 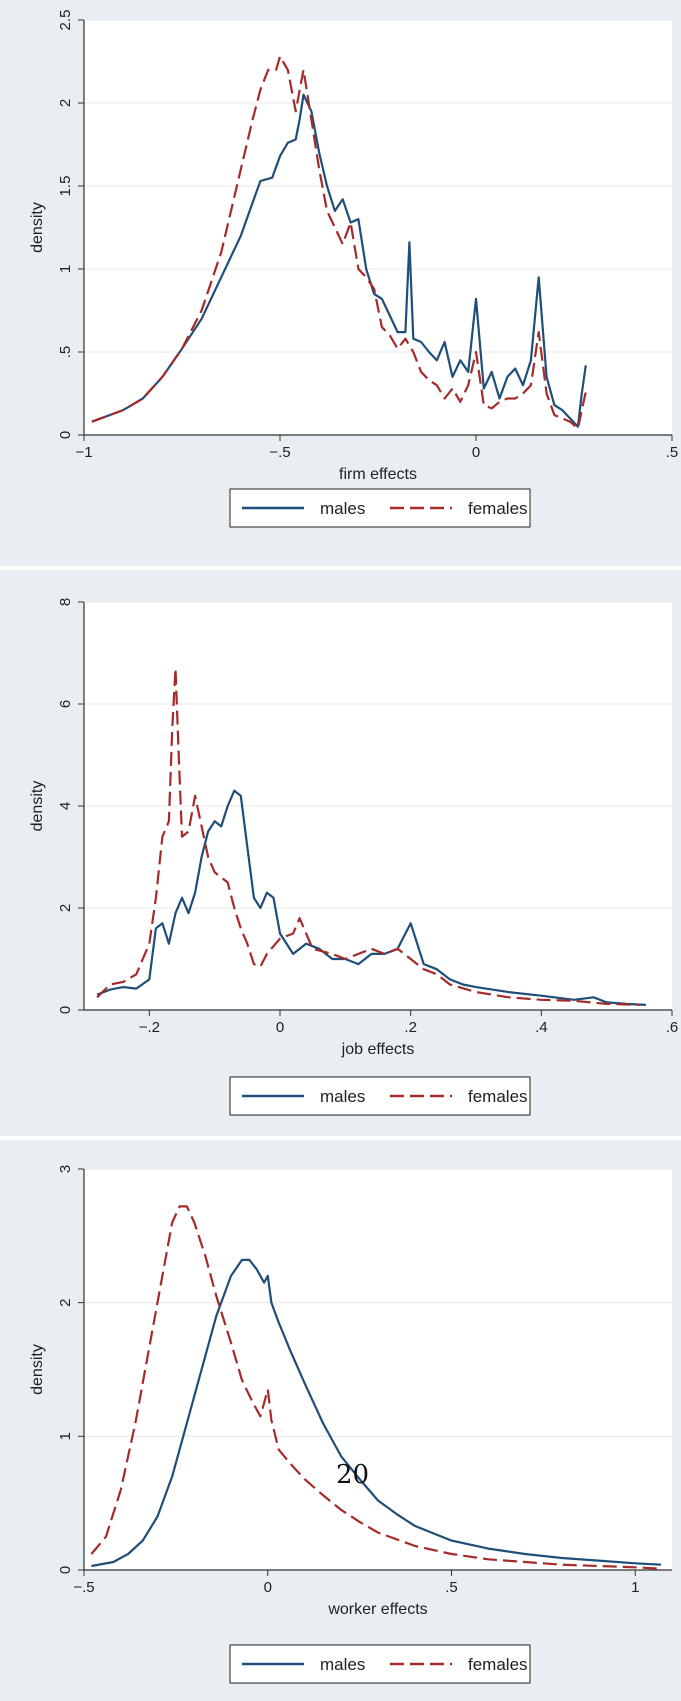 What do you see at coordinates (377, 1609) in the screenshot?
I see `x-axis-title: worker effects` at bounding box center [377, 1609].